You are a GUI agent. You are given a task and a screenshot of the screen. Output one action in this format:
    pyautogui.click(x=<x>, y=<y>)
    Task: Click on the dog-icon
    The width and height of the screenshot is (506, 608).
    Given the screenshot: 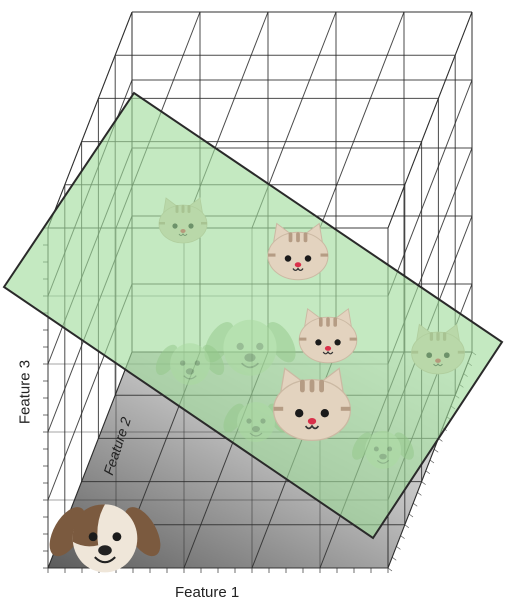 What is the action you would take?
    pyautogui.click(x=105, y=538)
    